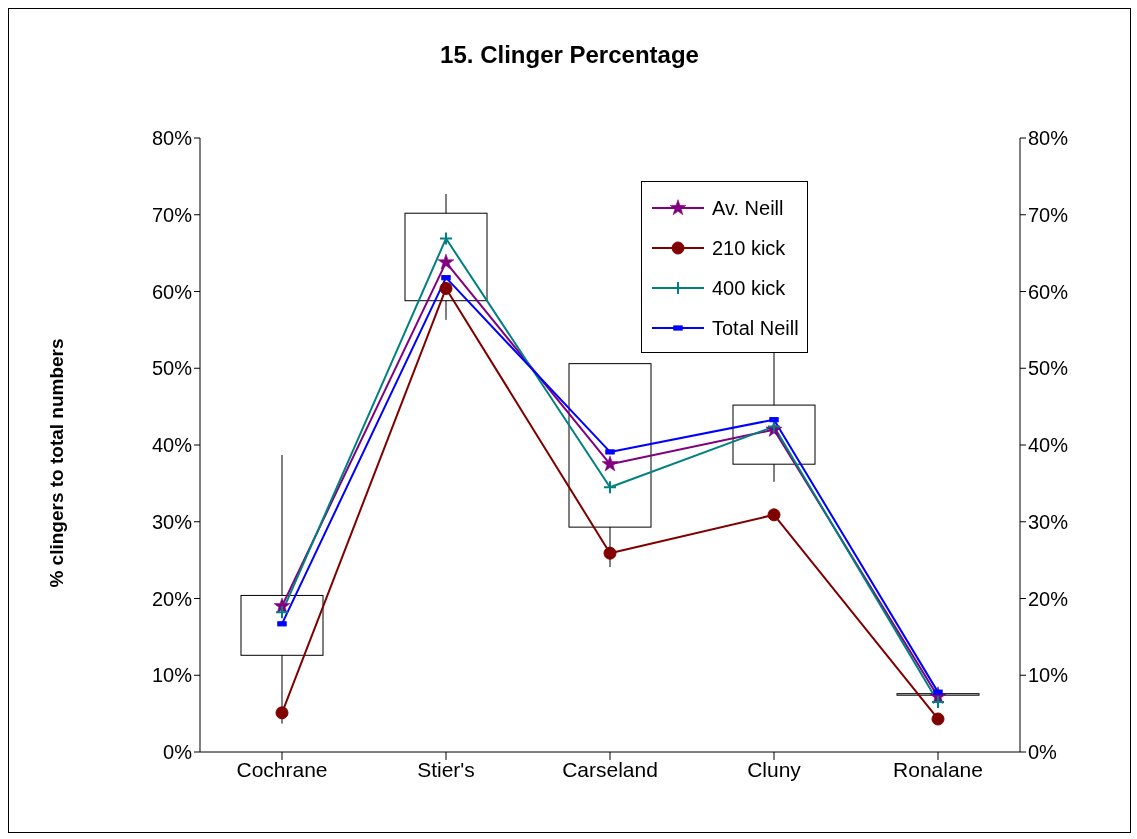 The image size is (1137, 839). Describe the element at coordinates (172, 291) in the screenshot. I see `y-tick-label: 60%` at that location.